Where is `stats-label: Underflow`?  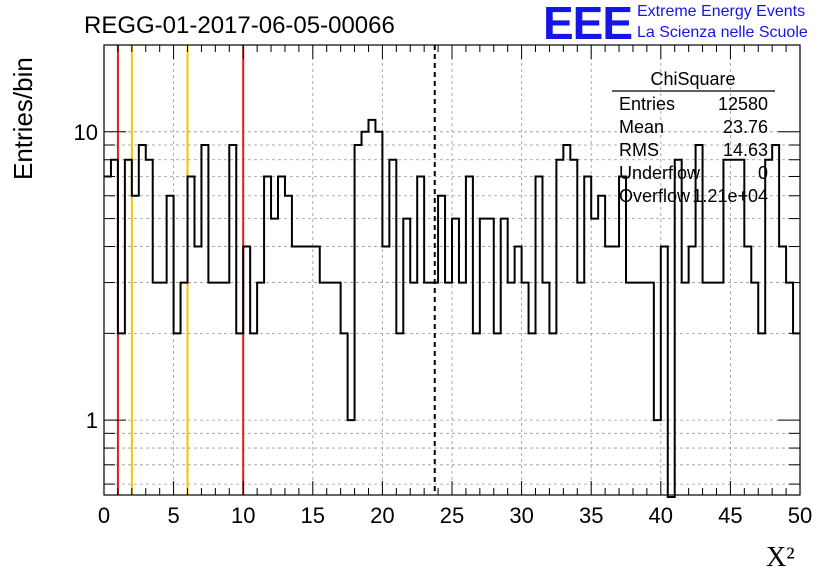
stats-label: Underflow is located at coordinates (660, 173).